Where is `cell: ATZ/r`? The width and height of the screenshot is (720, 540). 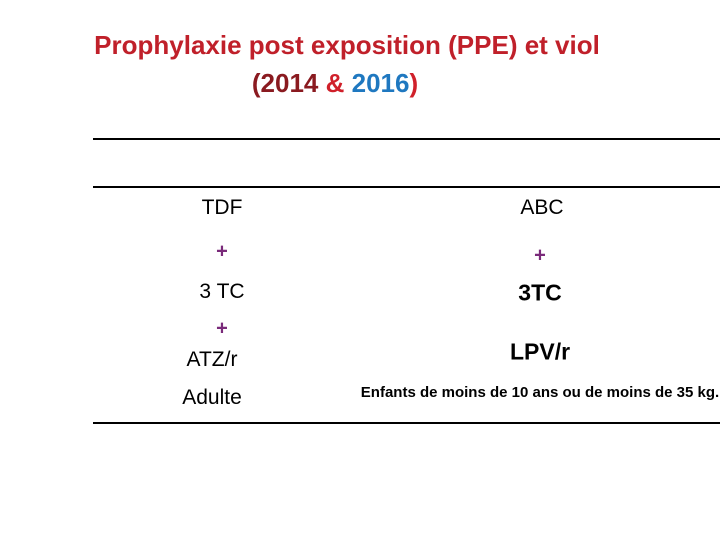 cell: ATZ/r is located at coordinates (212, 359).